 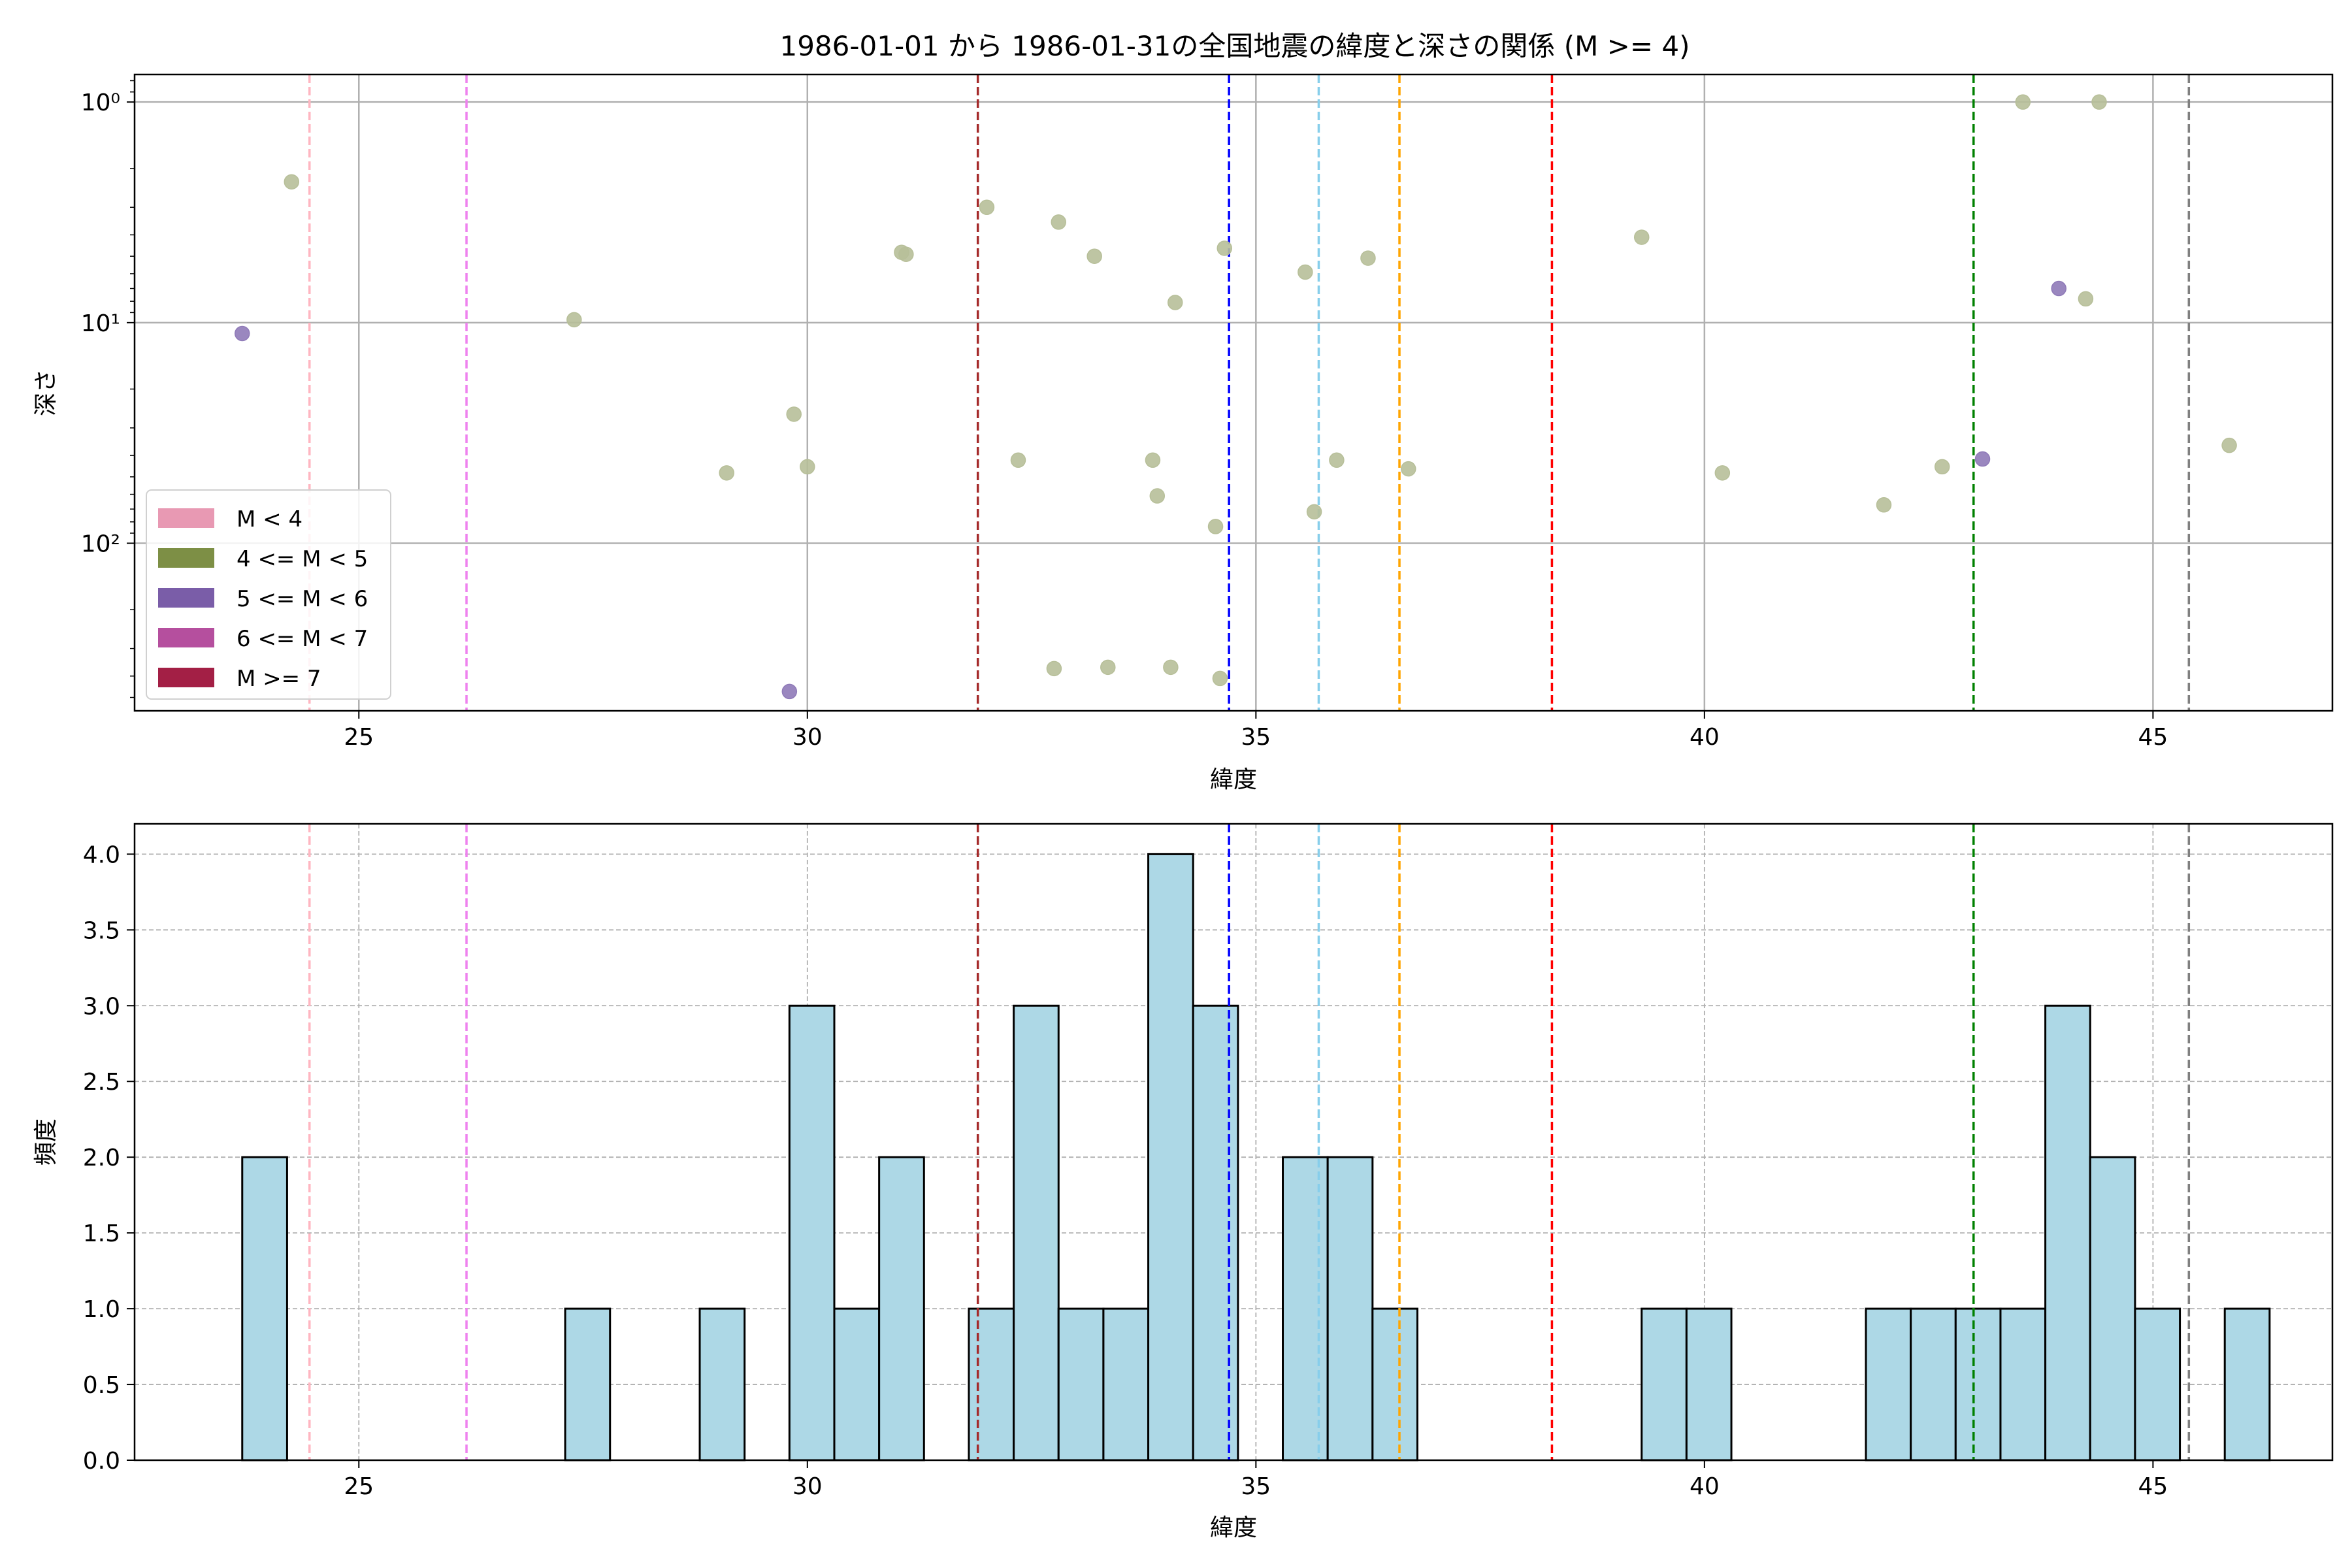 What do you see at coordinates (100, 544) in the screenshot?
I see `scatter-y-tick-label: 10²` at bounding box center [100, 544].